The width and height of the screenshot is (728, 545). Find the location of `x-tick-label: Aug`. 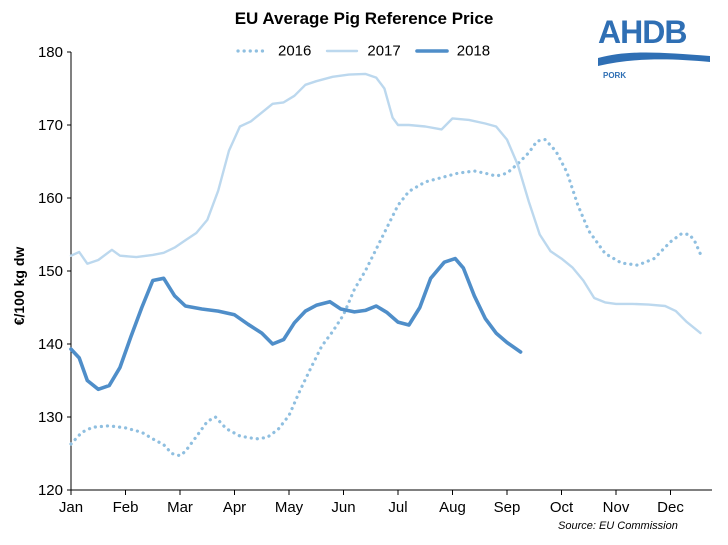

x-tick-label: Aug is located at coordinates (452, 507).